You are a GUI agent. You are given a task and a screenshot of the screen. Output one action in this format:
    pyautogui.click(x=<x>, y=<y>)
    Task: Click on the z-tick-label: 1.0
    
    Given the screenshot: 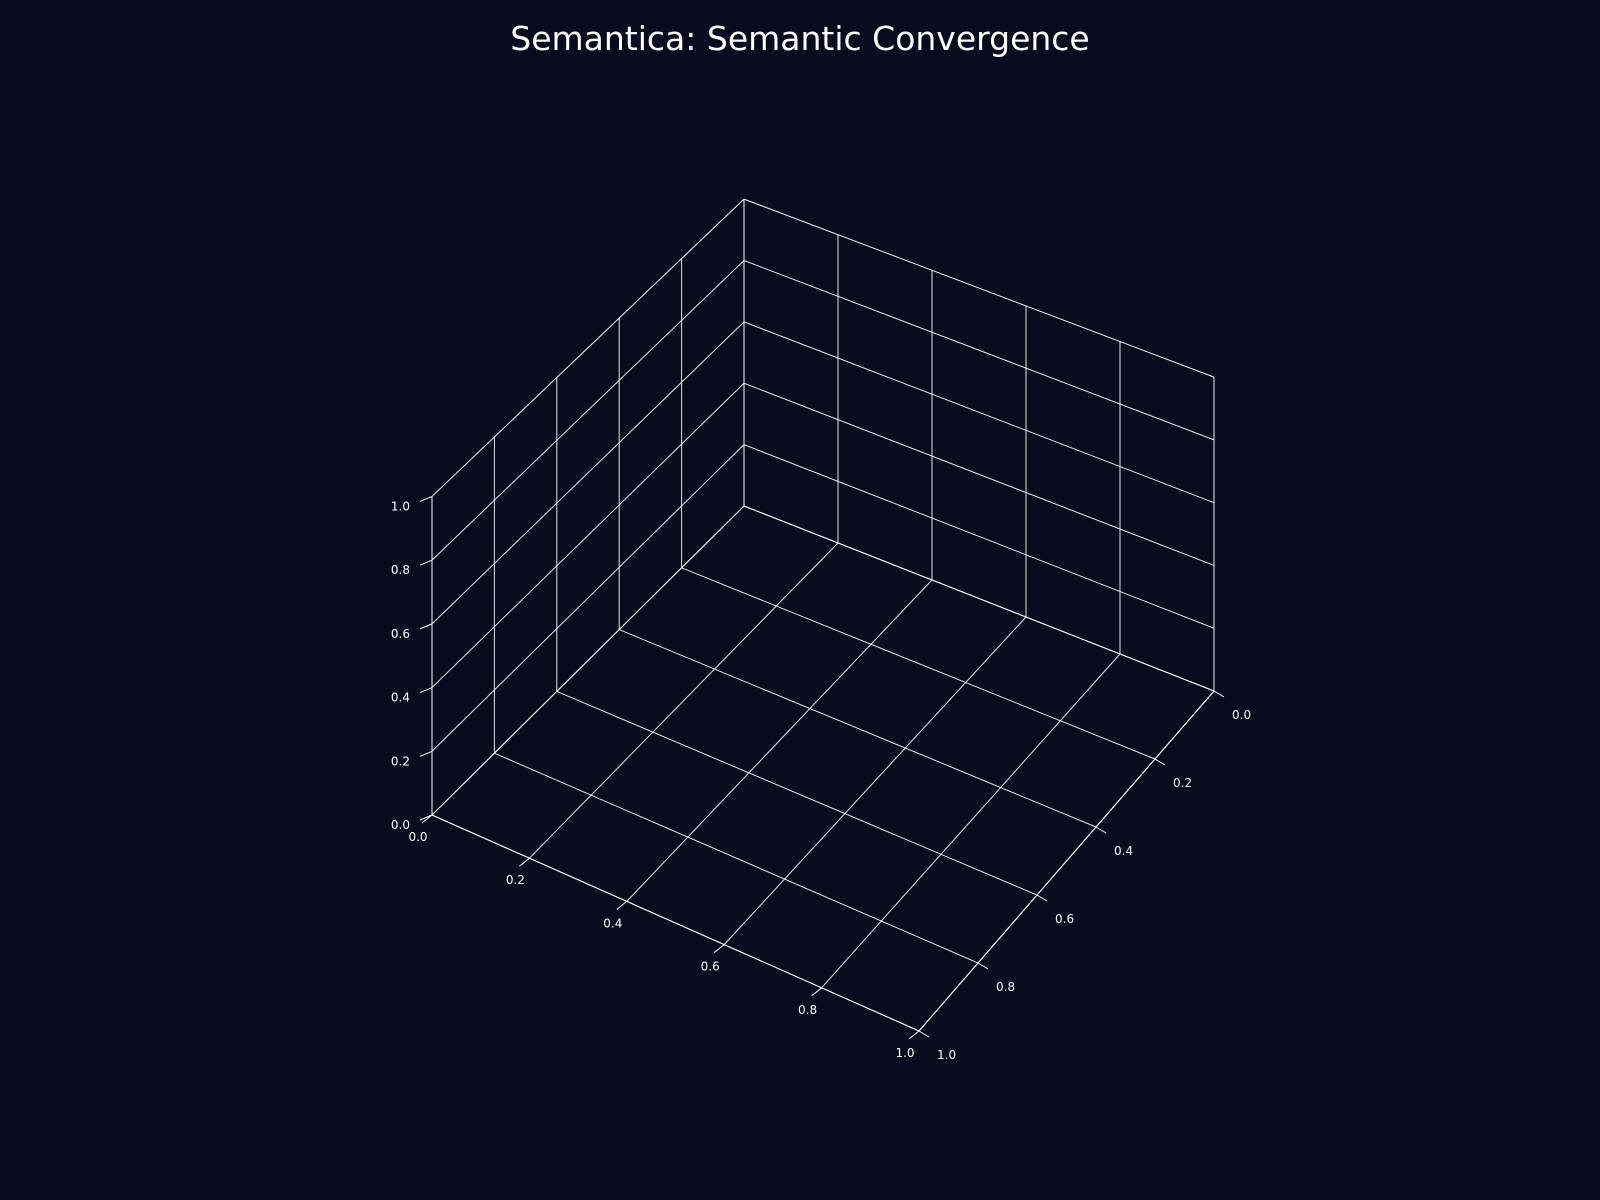 What is the action you would take?
    pyautogui.click(x=400, y=506)
    